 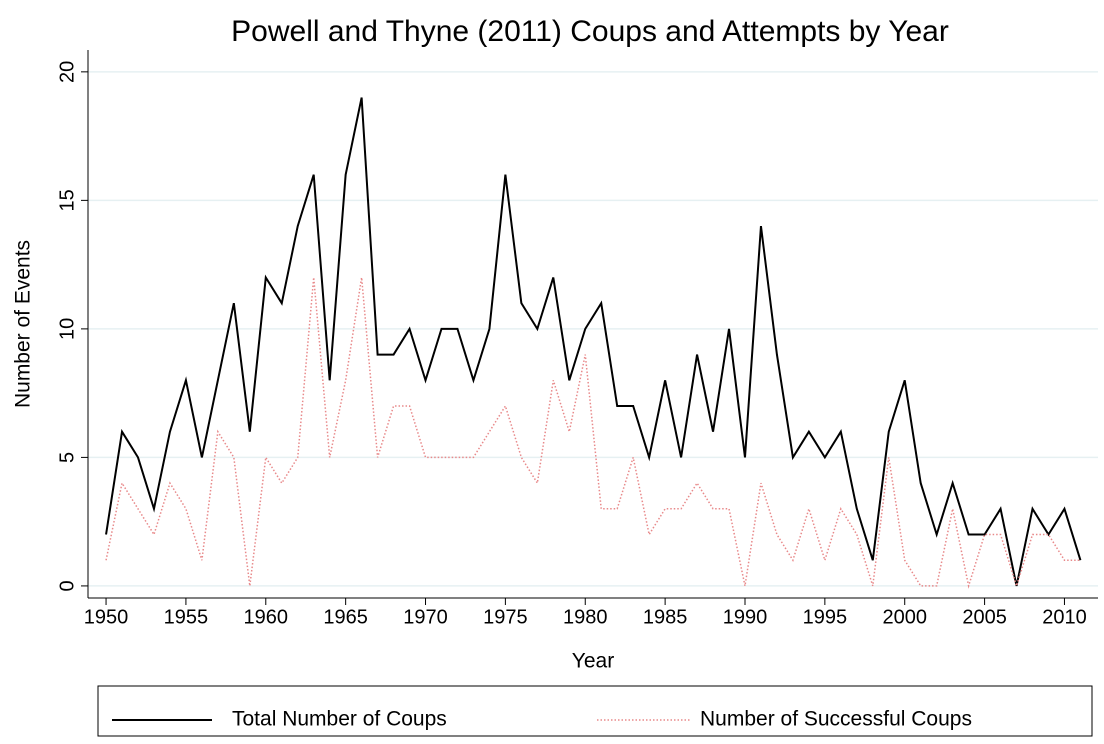 What do you see at coordinates (1064, 617) in the screenshot?
I see `x-tick-label: 2010` at bounding box center [1064, 617].